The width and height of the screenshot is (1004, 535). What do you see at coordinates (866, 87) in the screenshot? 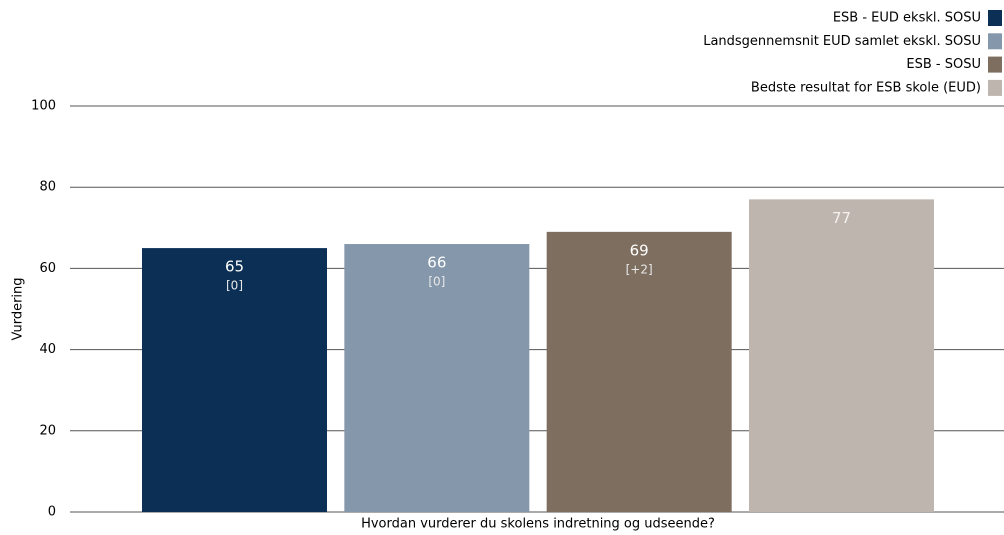
I see `legend-label: Bedste resultat for ESB skole (EUD)` at bounding box center [866, 87].